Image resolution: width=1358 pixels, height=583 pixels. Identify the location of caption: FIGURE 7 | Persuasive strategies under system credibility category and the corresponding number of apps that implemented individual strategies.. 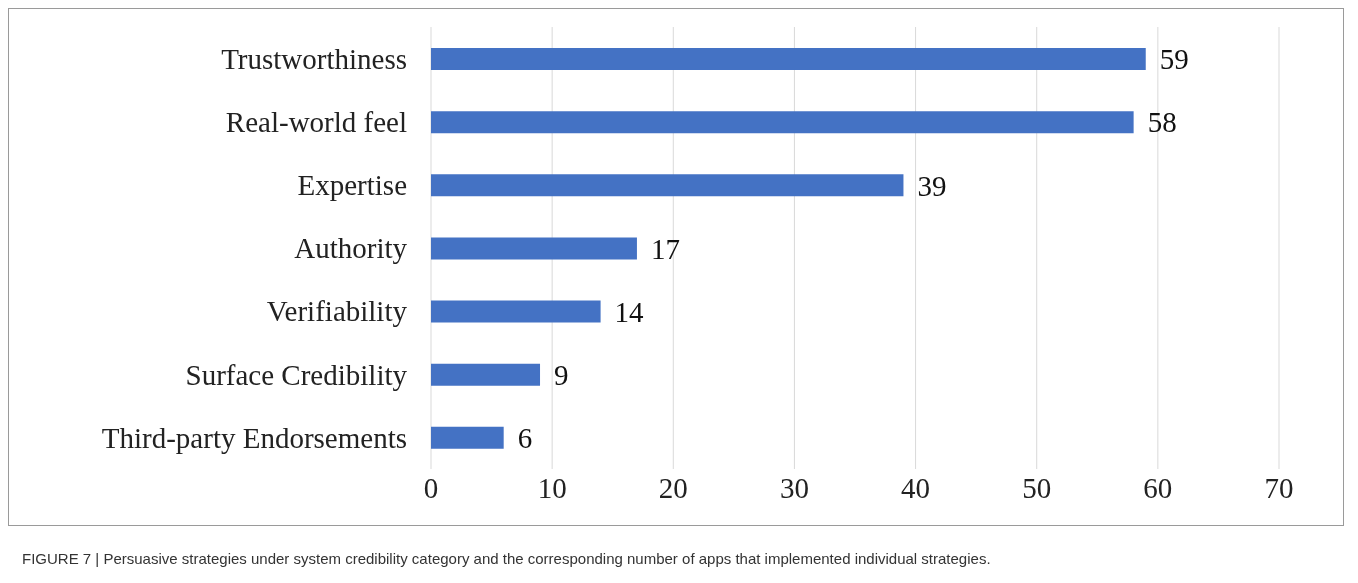
(507, 558).